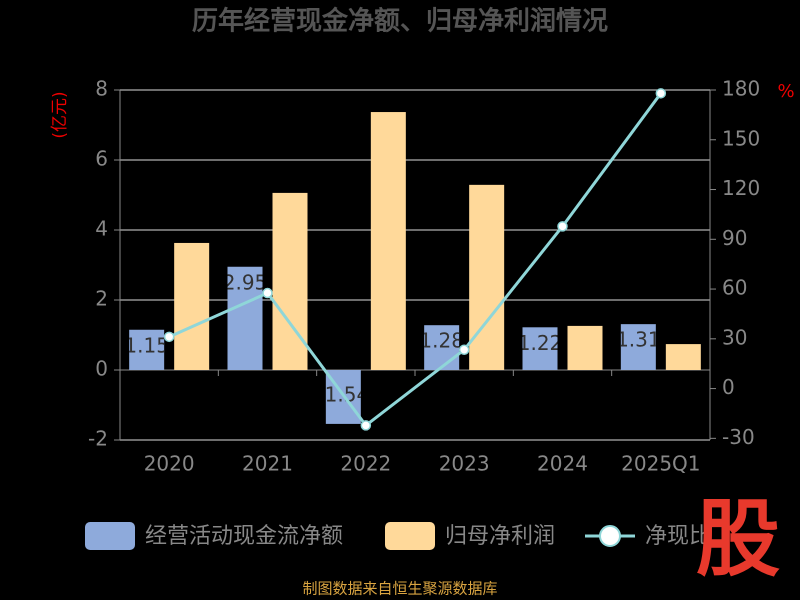 The width and height of the screenshot is (800, 600). What do you see at coordinates (245, 282) in the screenshot?
I see `value-label: 2.95` at bounding box center [245, 282].